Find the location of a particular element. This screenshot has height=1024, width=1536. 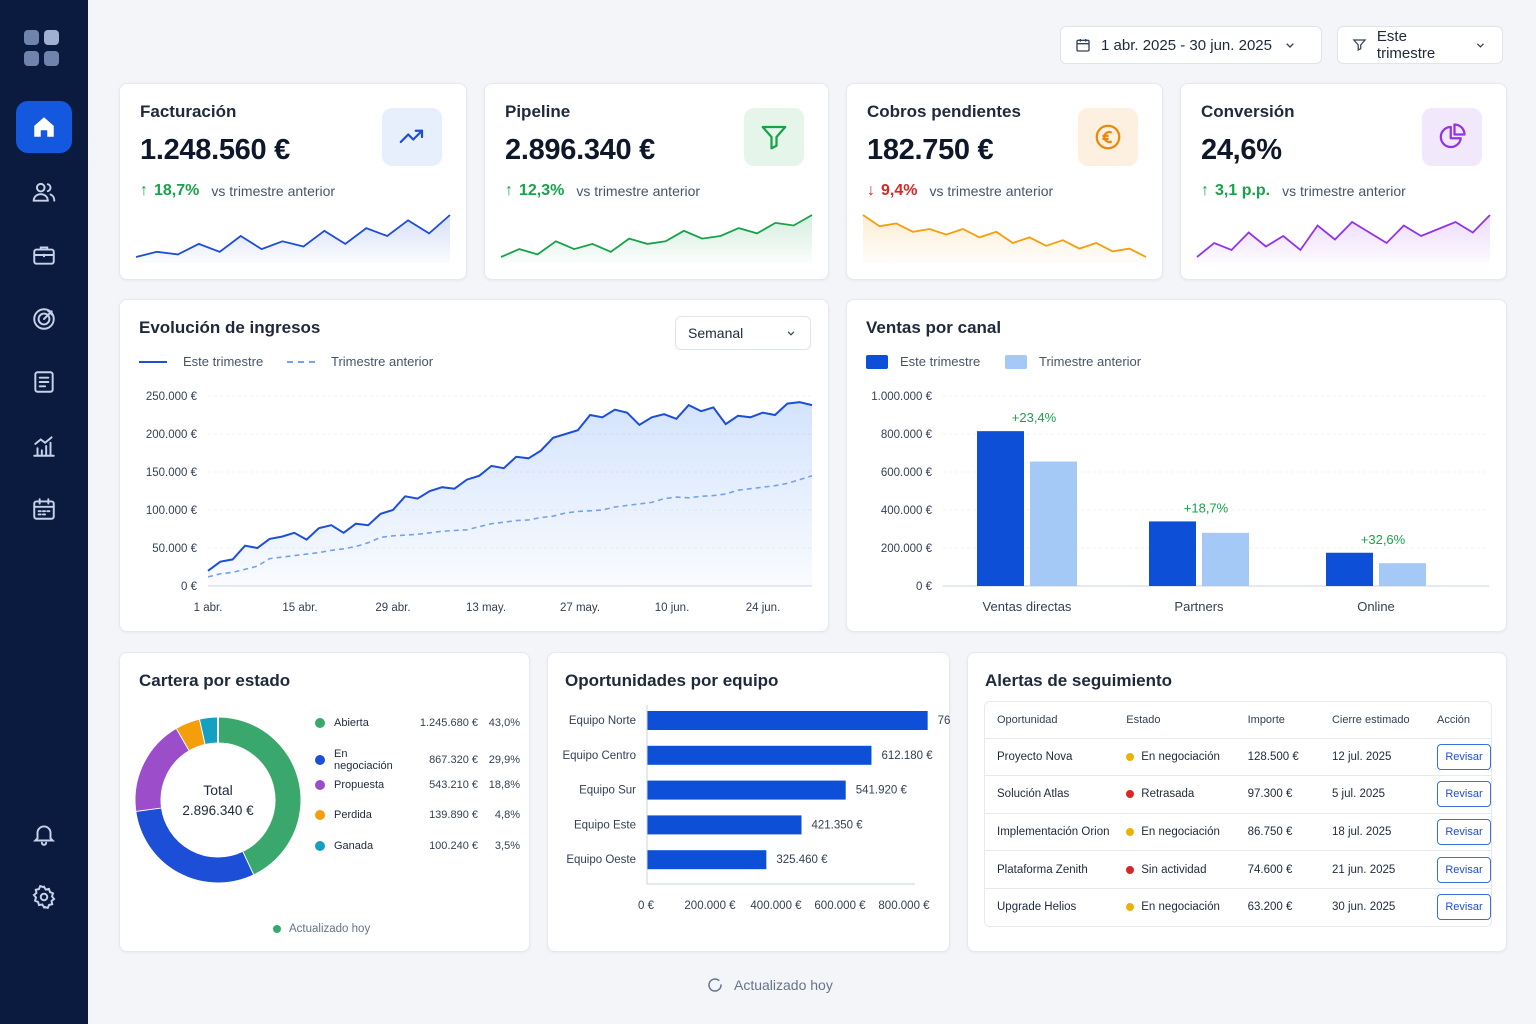

category-label: Equipo Norte is located at coordinates (602, 721).